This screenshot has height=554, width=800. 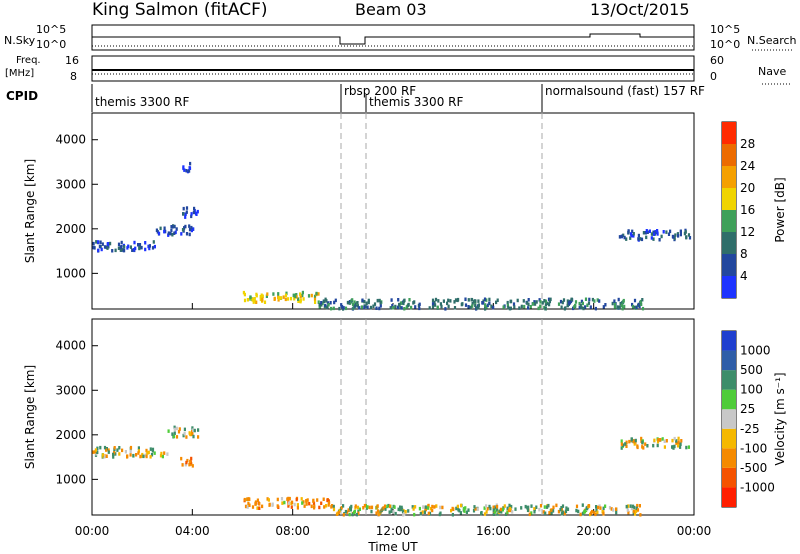 What do you see at coordinates (751, 370) in the screenshot?
I see `velocity-colorbar-tick-1: 500` at bounding box center [751, 370].